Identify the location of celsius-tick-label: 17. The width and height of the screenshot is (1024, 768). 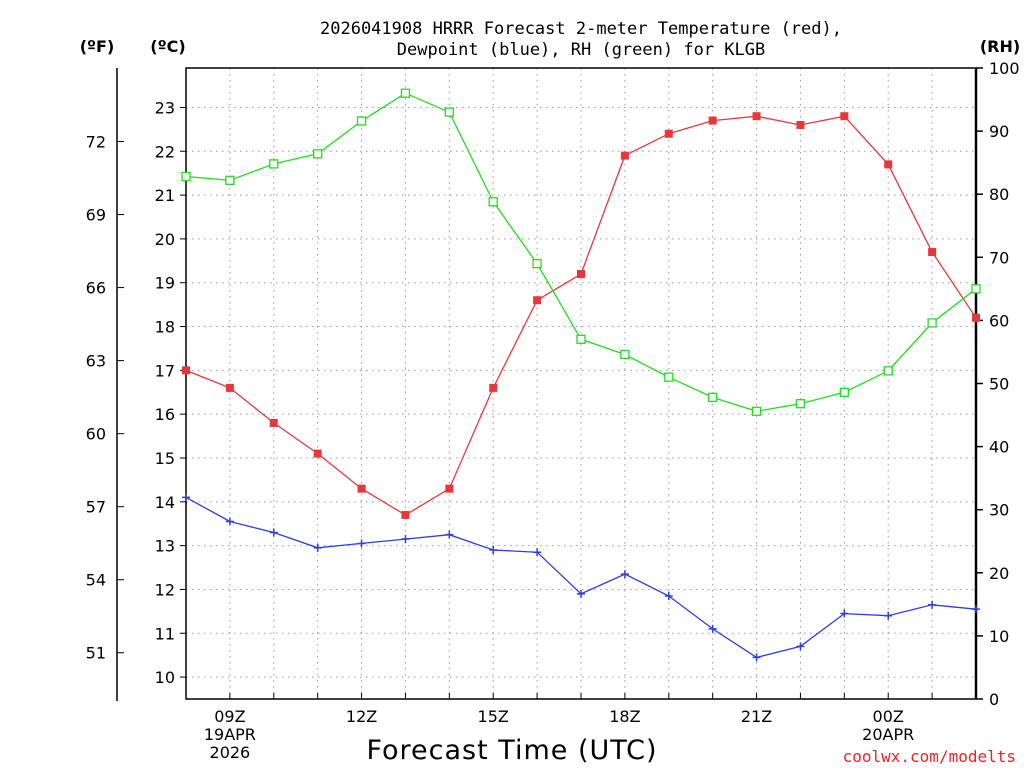
(165, 370).